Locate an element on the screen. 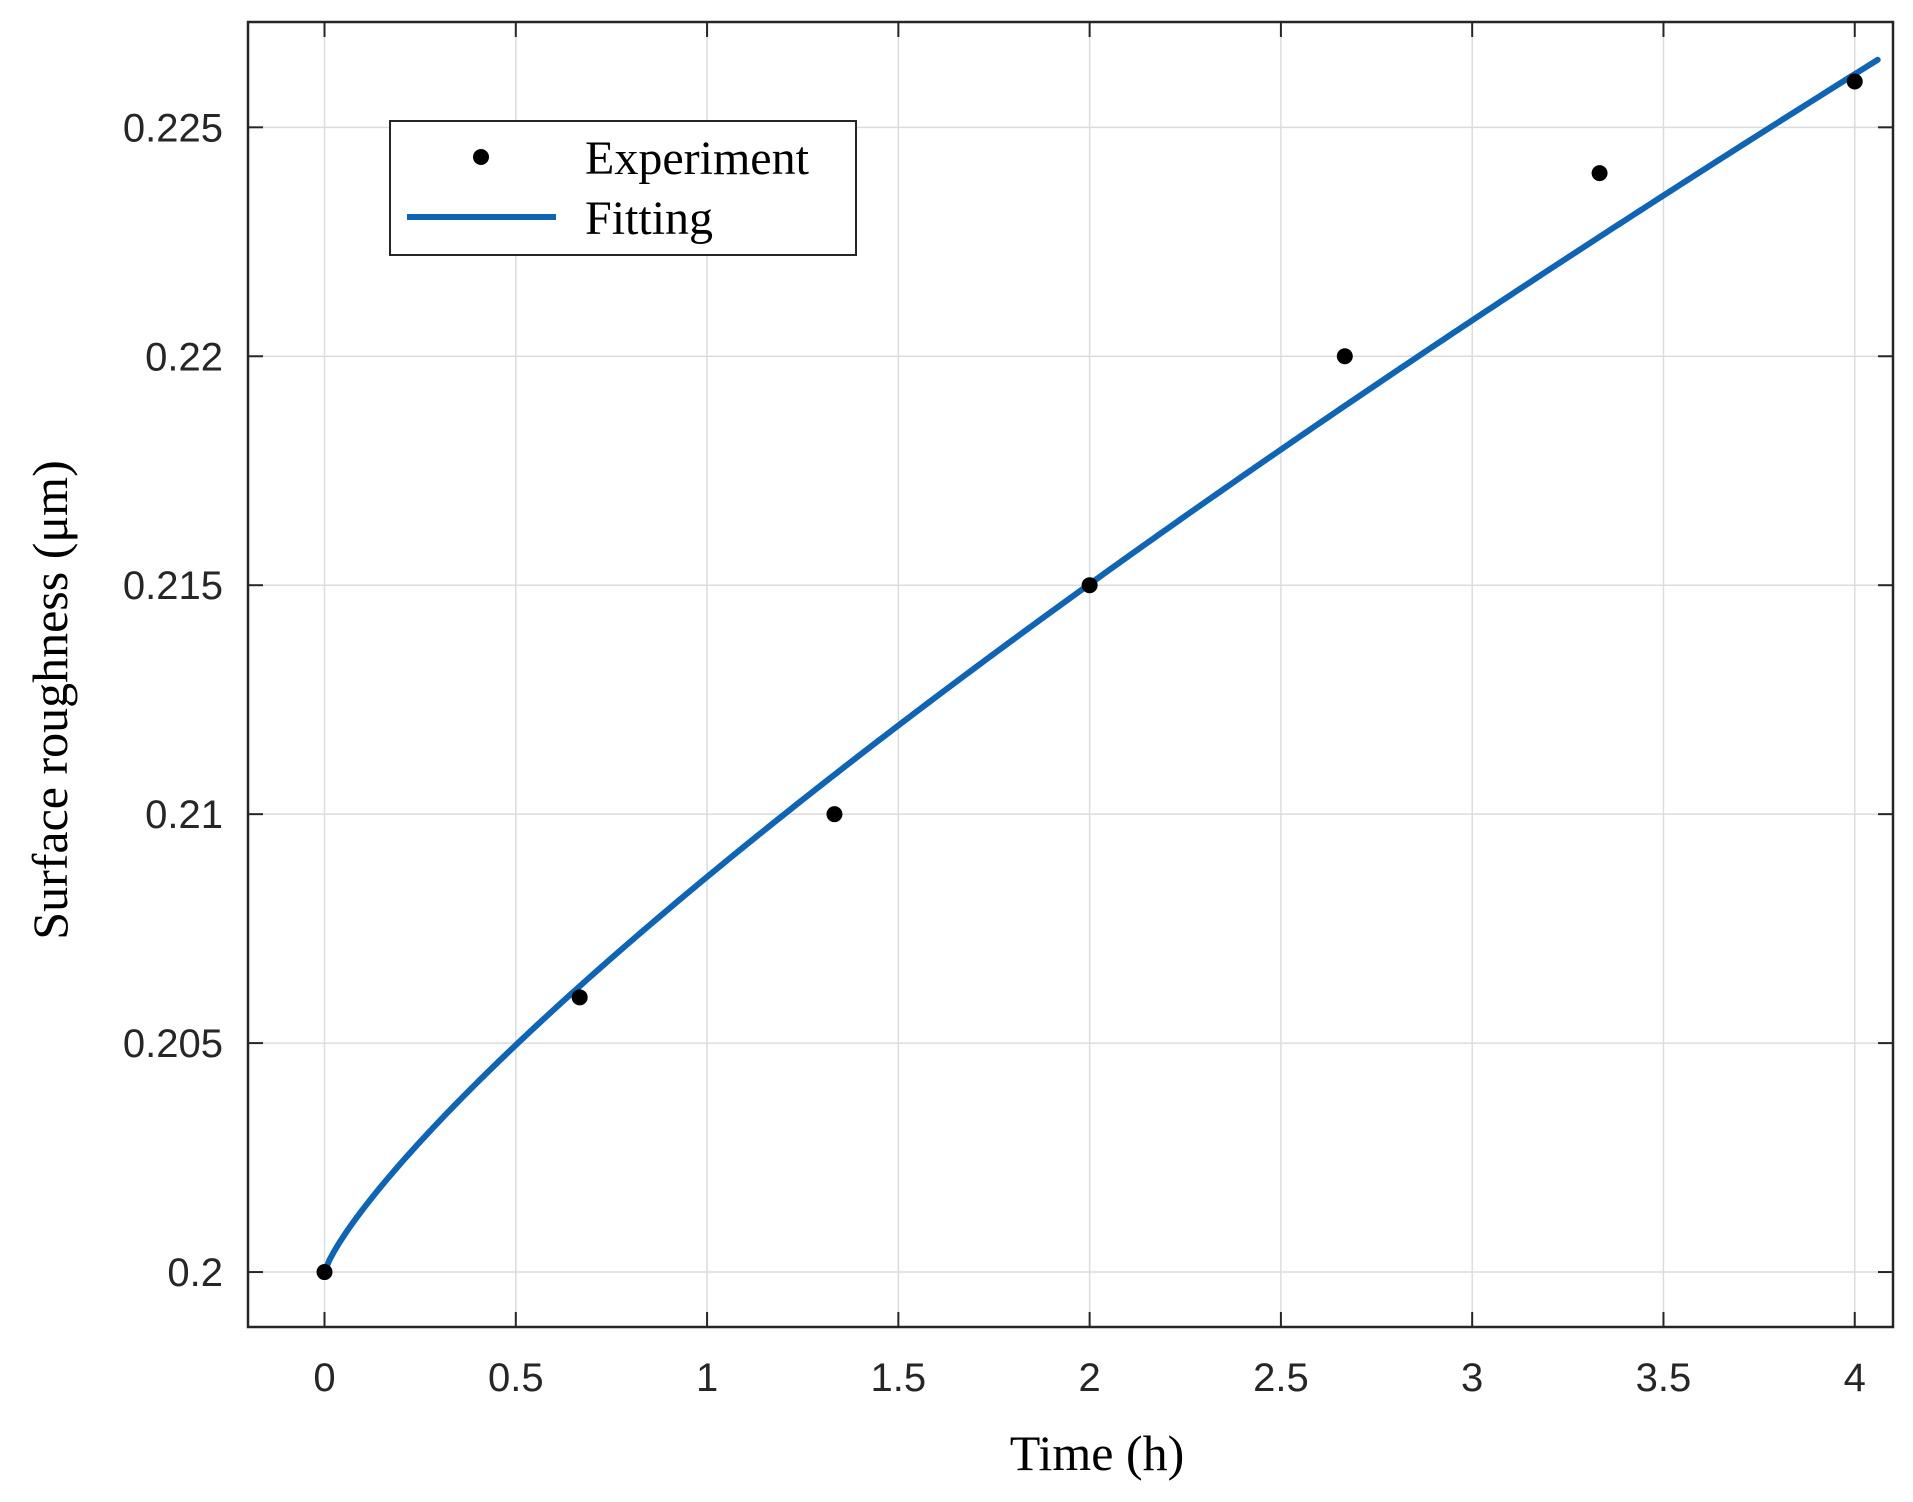  y-tick-label: 0.21 is located at coordinates (184, 815).